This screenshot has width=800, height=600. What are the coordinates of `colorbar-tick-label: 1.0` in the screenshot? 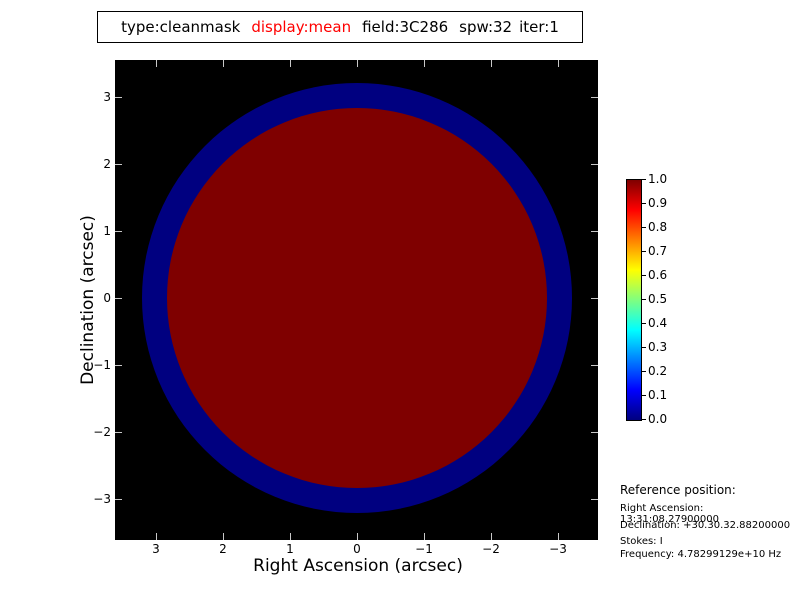 It's located at (658, 179).